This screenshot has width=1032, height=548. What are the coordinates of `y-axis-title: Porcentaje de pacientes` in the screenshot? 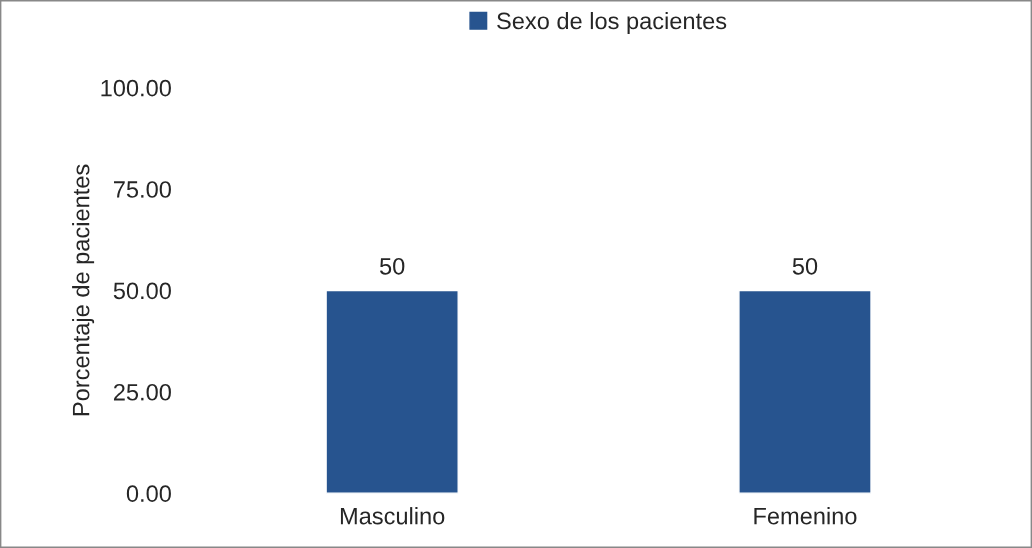 It's located at (83, 290).